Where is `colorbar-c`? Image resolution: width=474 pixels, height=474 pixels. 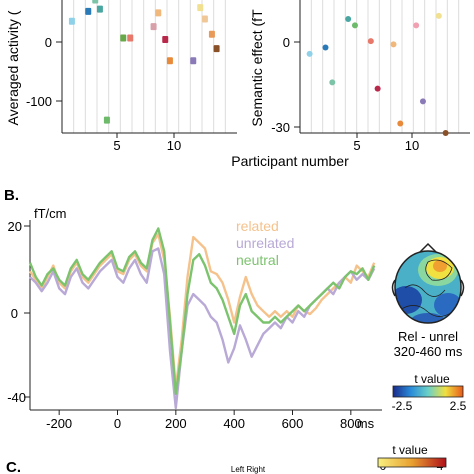
colorbar-c is located at coordinates (412, 462).